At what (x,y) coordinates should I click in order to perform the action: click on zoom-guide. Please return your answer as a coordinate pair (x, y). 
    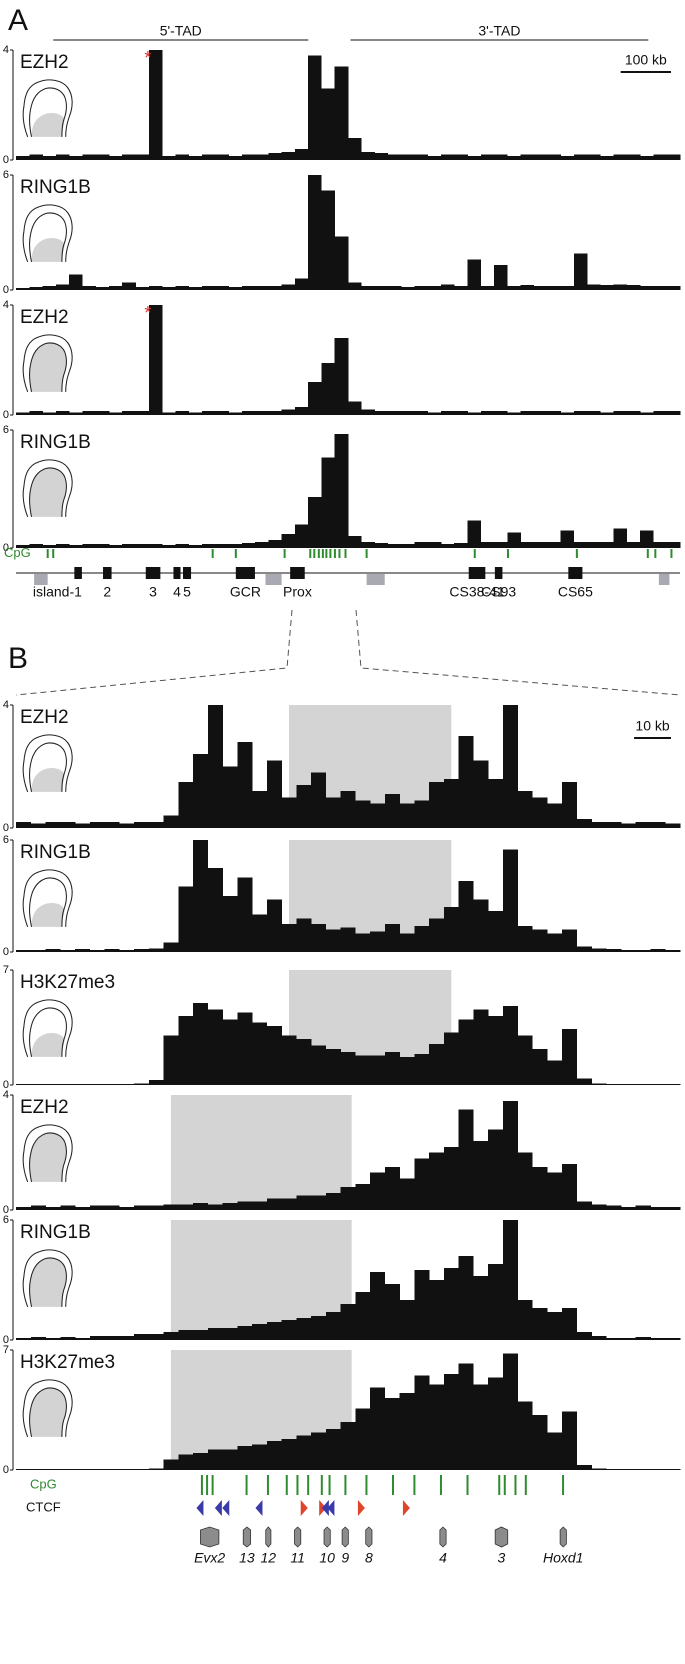
    Looking at the image, I should click on (154, 652).